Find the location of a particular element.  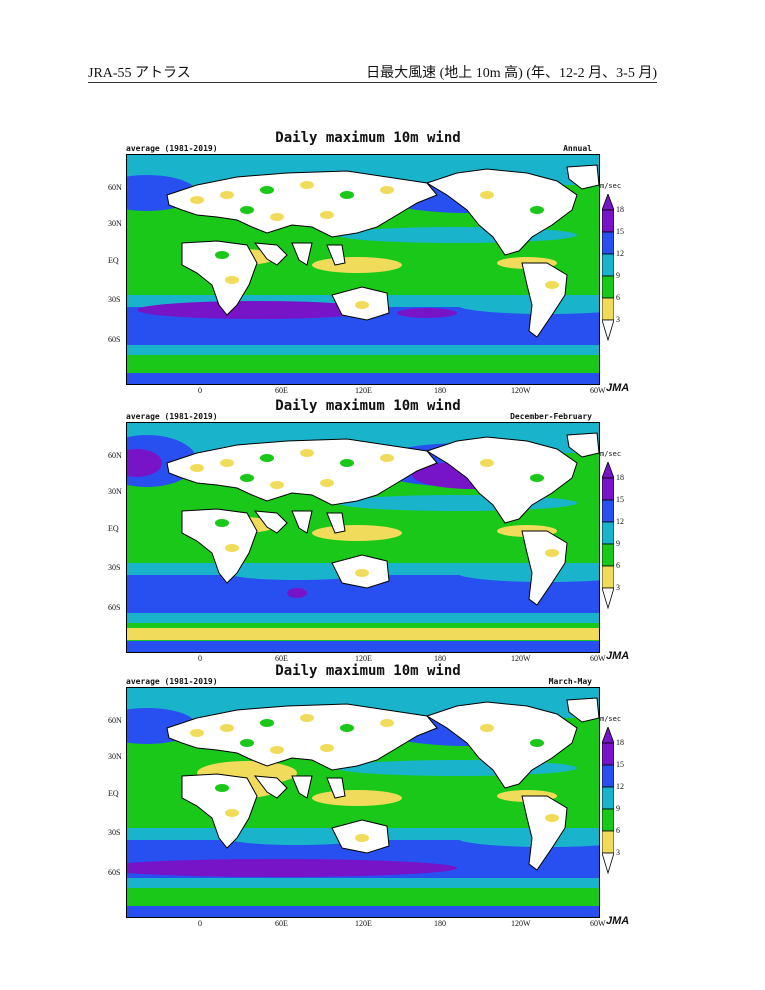

season-label: Annual is located at coordinates (577, 148).